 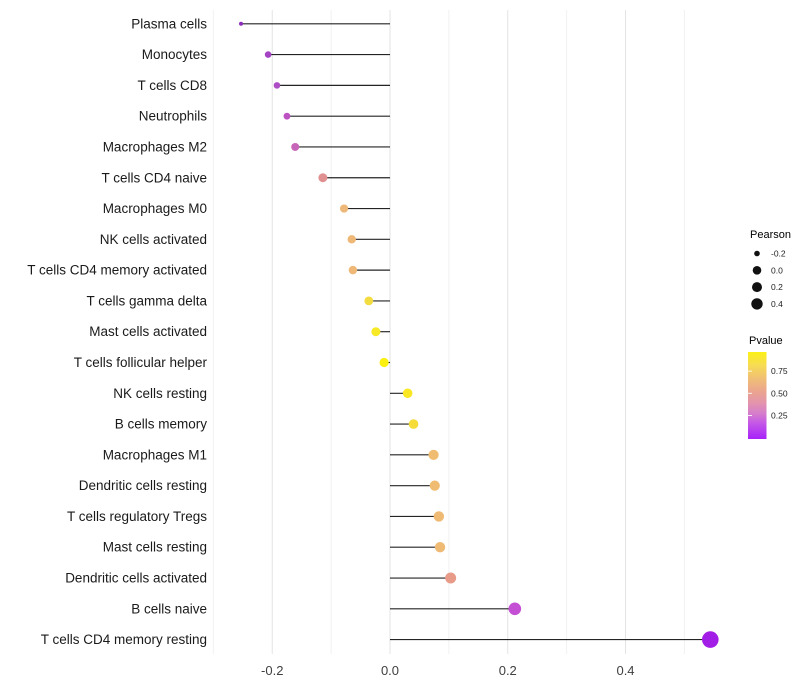 I want to click on y-axis-category-label: T cells regulatory Tregs, so click(x=137, y=516).